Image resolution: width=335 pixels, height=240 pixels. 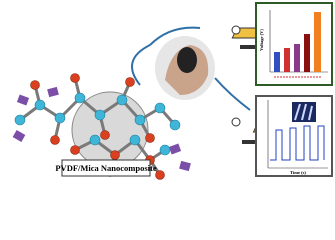 What do you see at coordinates (294, 44) in the screenshot?
I see `voltage-inset: Voltage (V)` at bounding box center [294, 44].